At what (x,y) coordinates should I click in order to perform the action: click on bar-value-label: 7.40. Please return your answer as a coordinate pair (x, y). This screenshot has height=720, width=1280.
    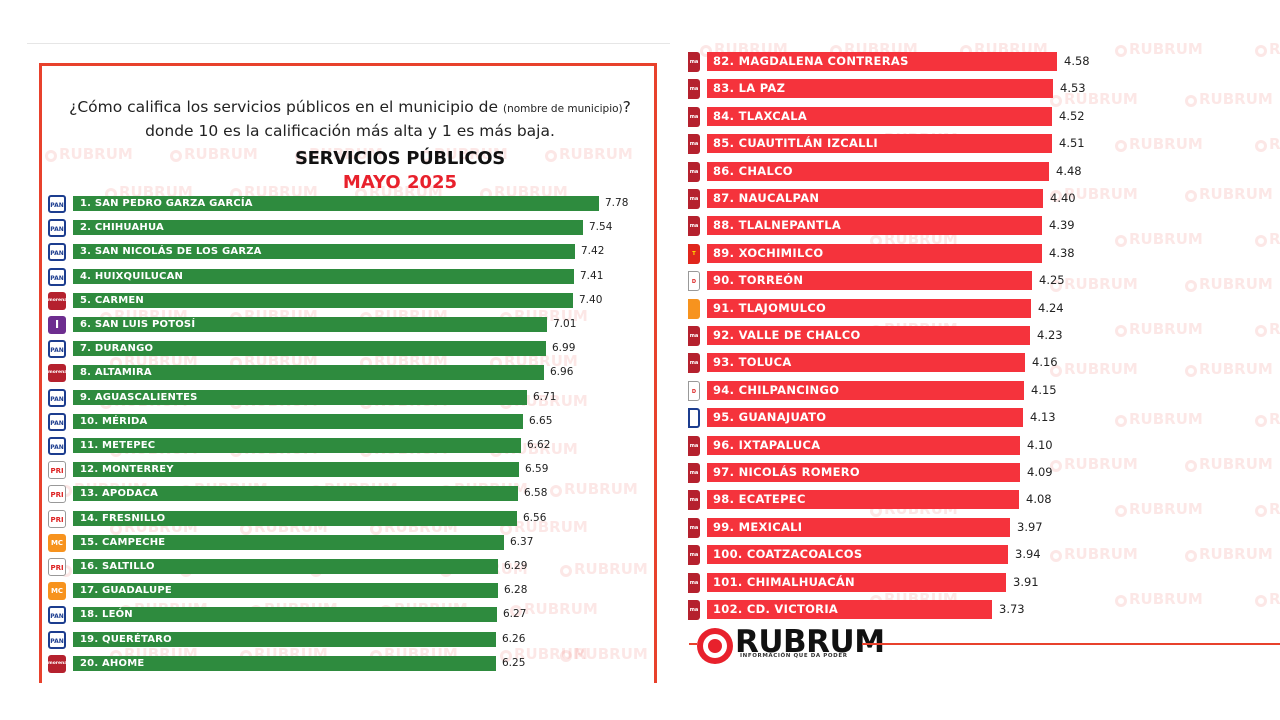
    Looking at the image, I should click on (591, 300).